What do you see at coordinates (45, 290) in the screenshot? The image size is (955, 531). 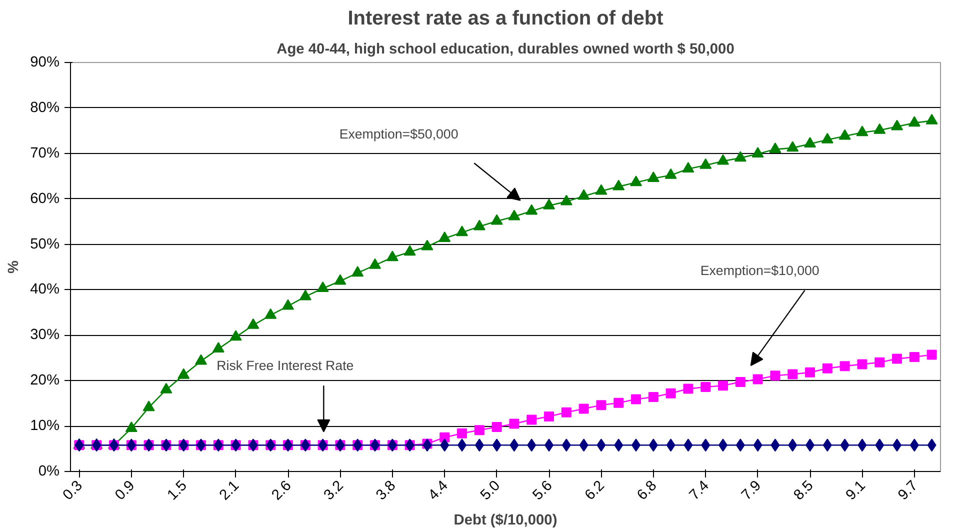 I see `y-tick-label: 40%` at bounding box center [45, 290].